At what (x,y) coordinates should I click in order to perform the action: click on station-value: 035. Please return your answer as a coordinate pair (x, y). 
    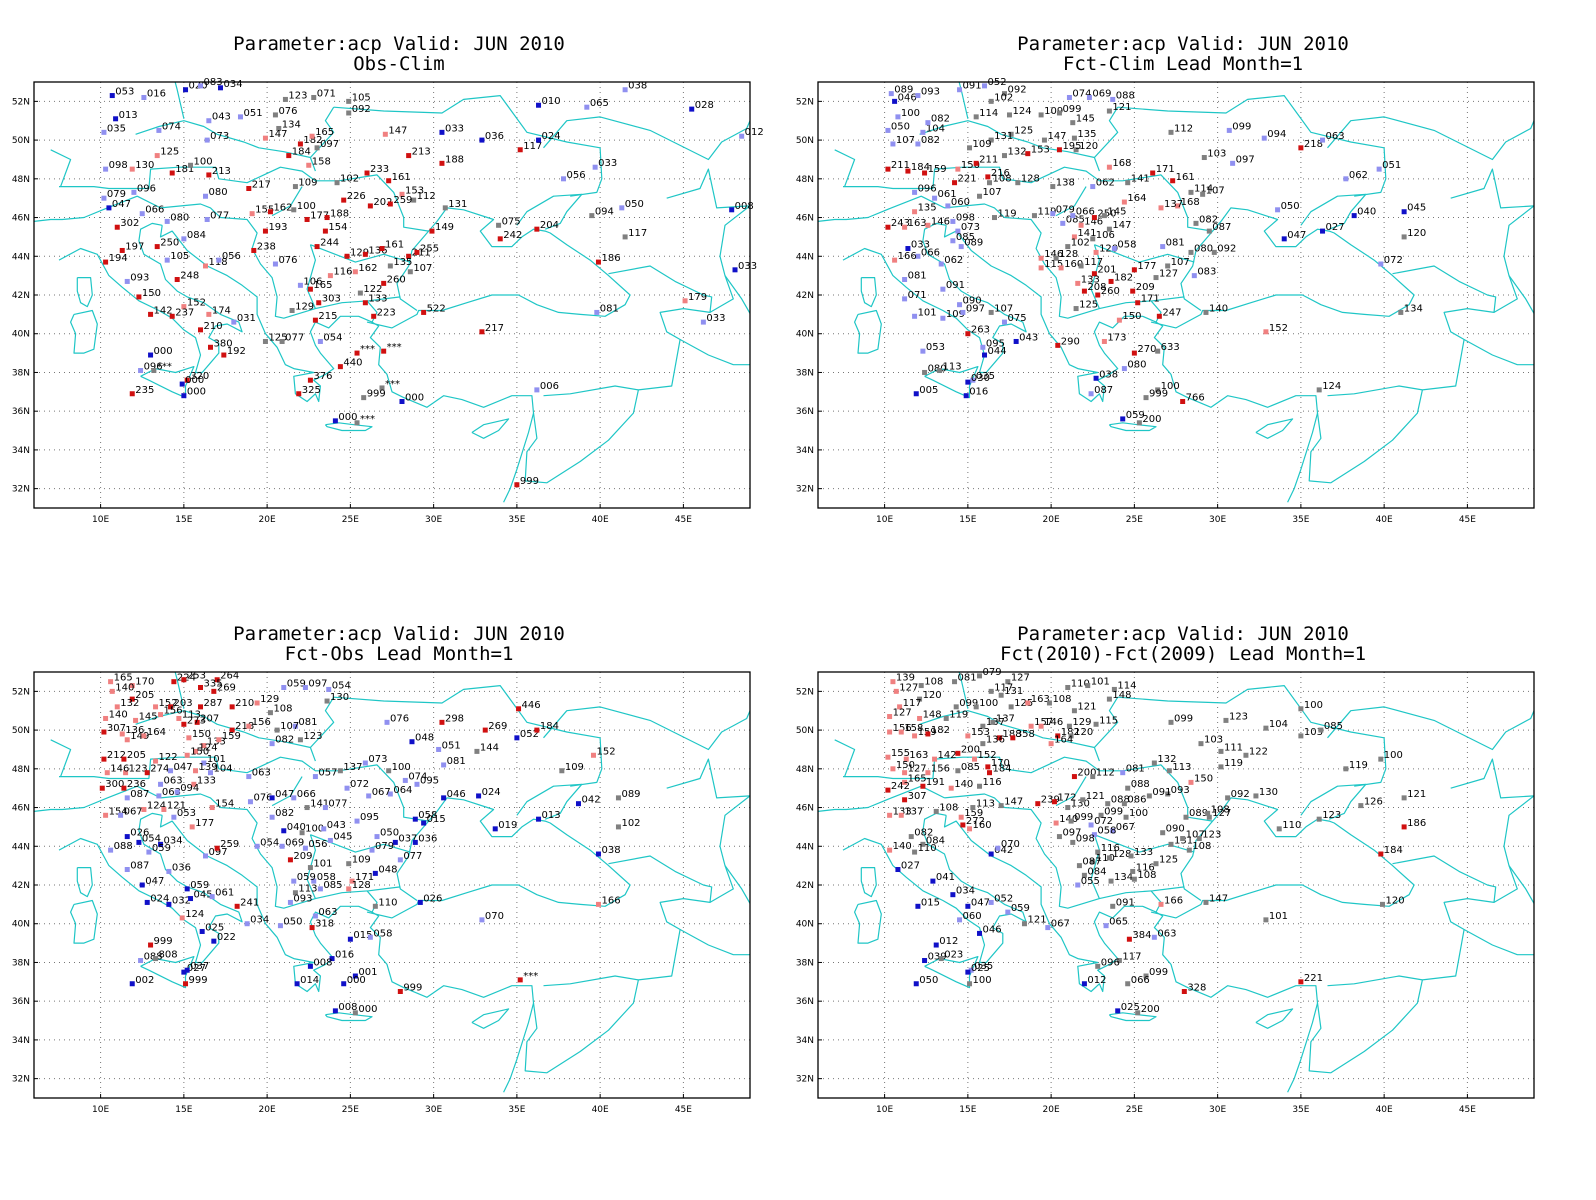
    Looking at the image, I should click on (983, 966).